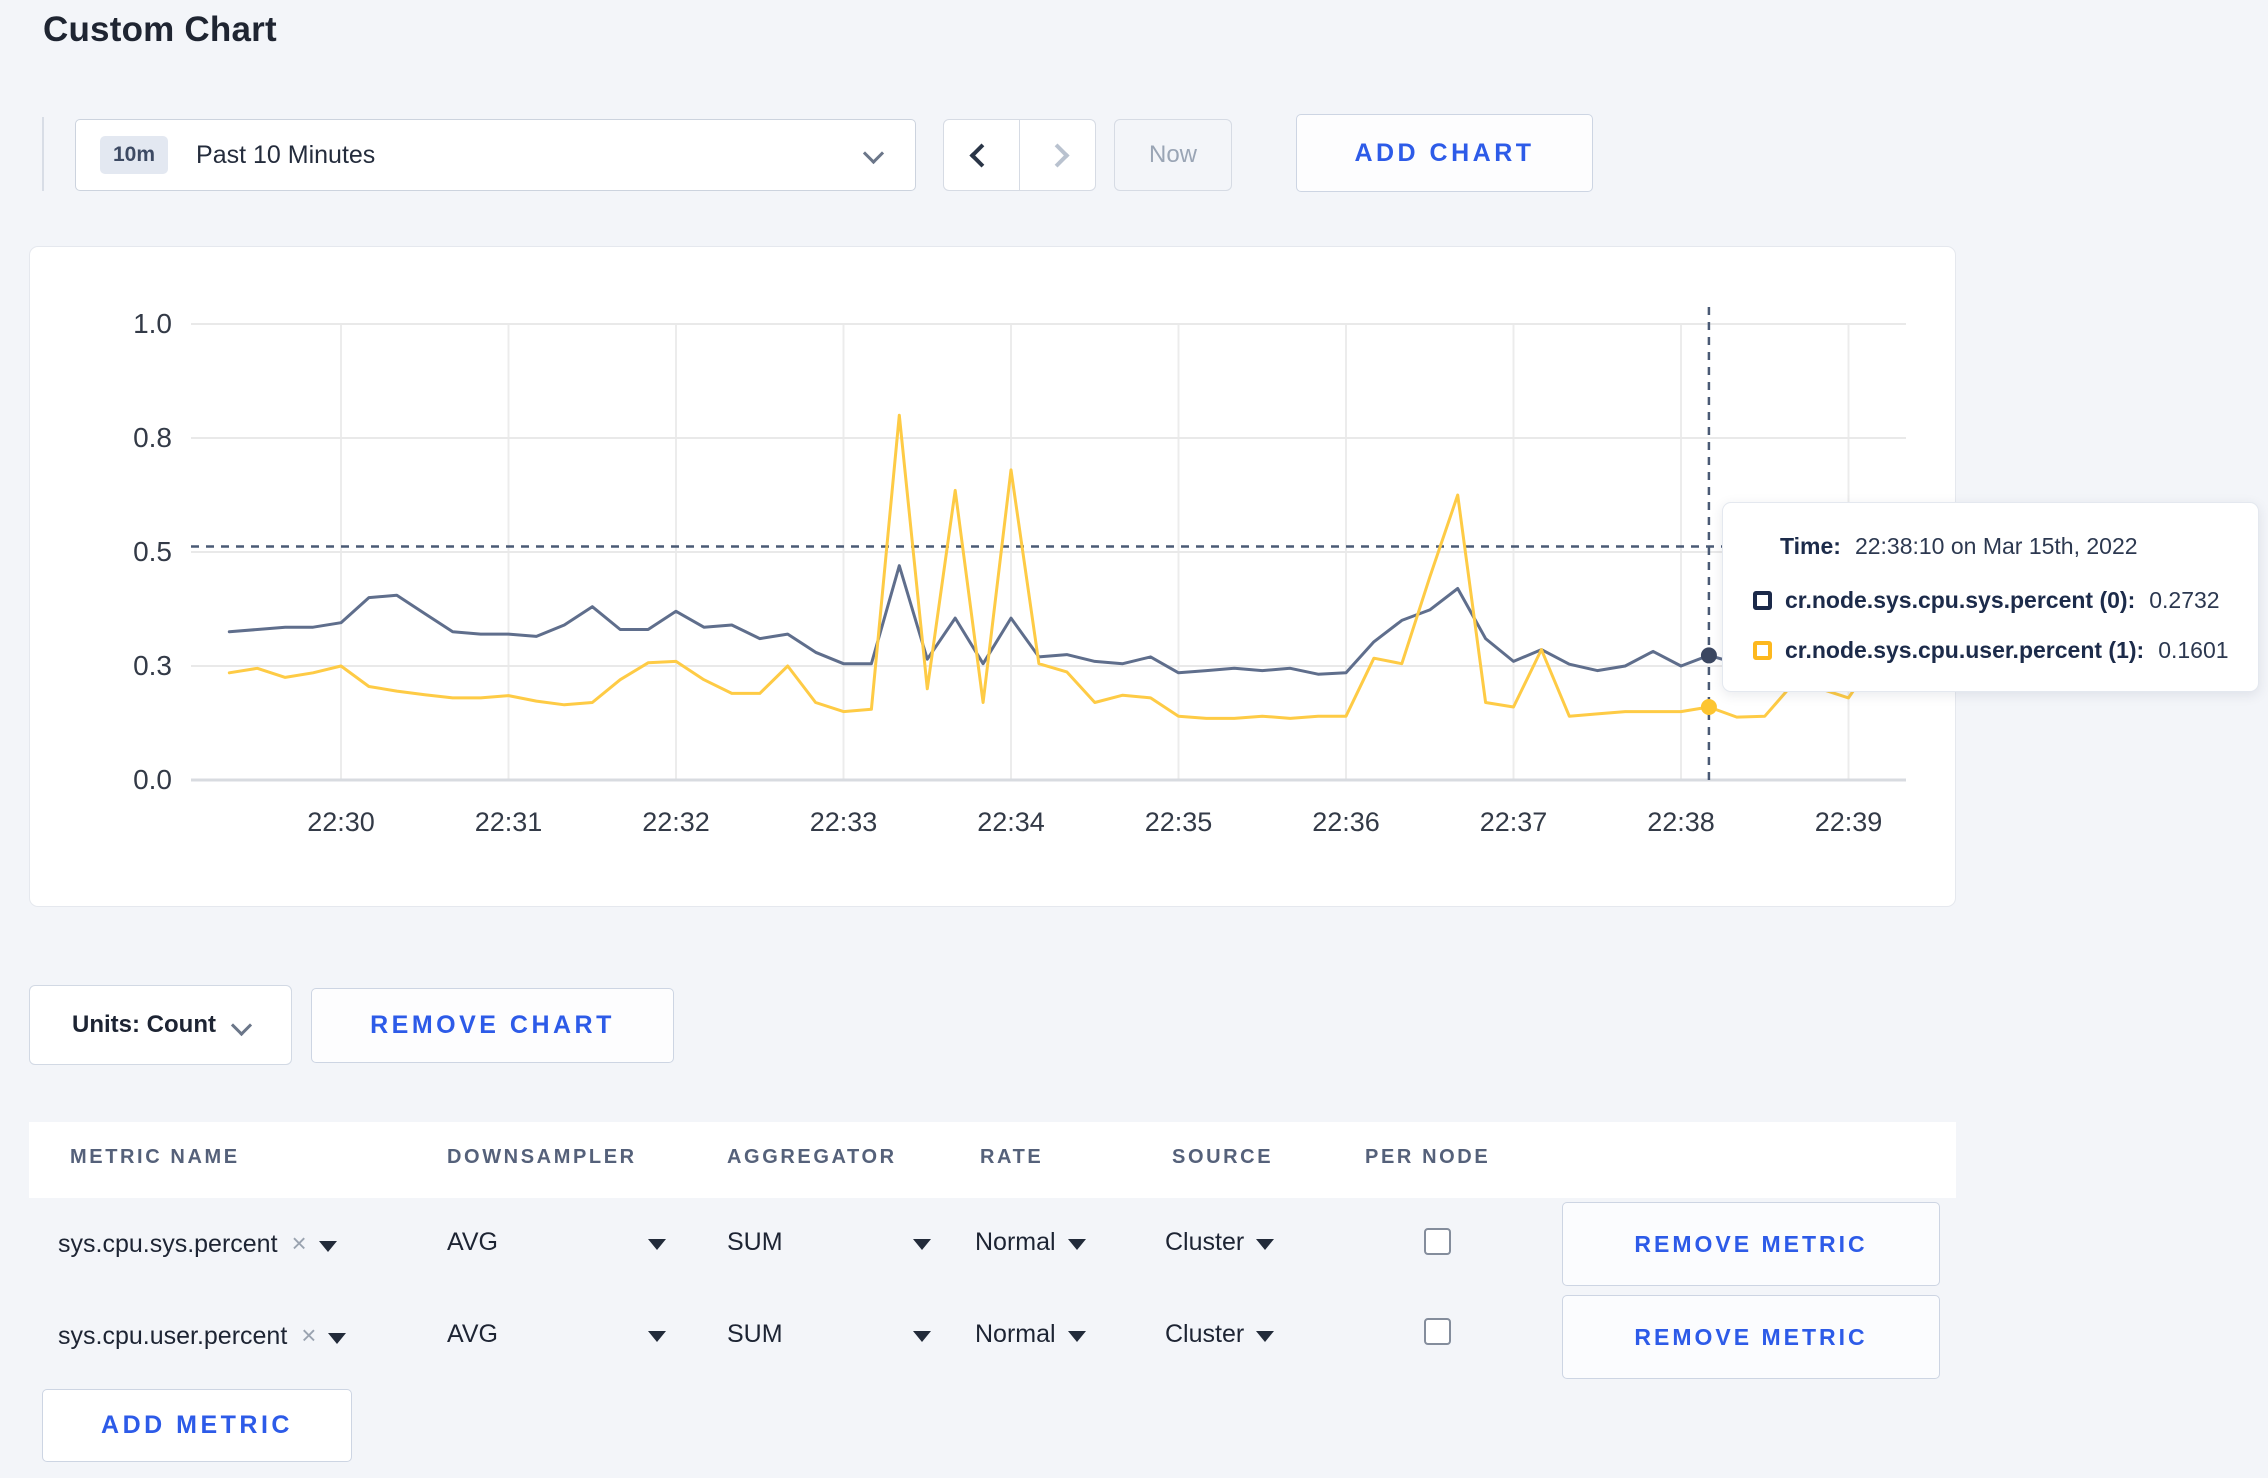 Image resolution: width=2268 pixels, height=1478 pixels. I want to click on svg-text: 22:33, so click(844, 822).